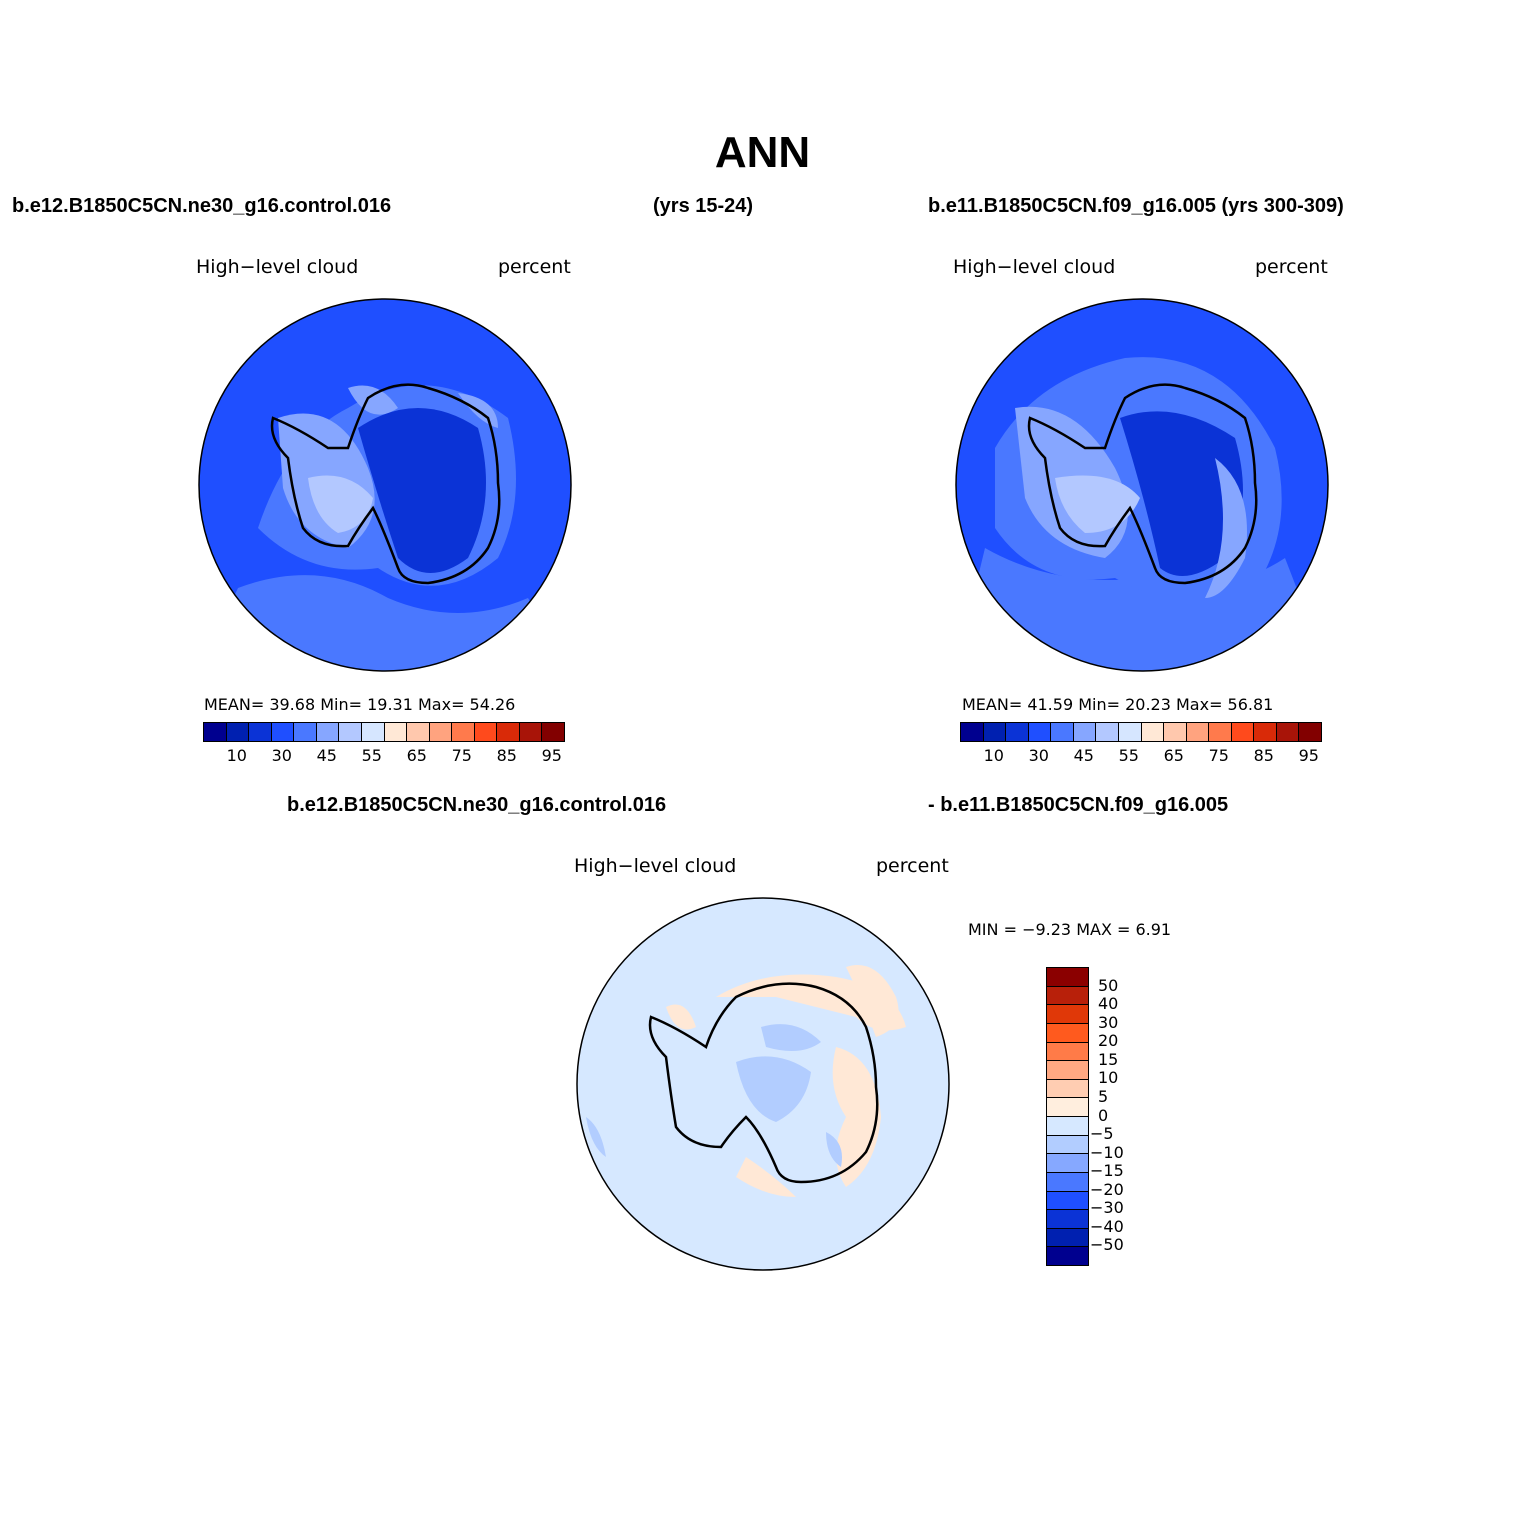  What do you see at coordinates (1108, 985) in the screenshot?
I see `colorbar-tick-label: 50` at bounding box center [1108, 985].